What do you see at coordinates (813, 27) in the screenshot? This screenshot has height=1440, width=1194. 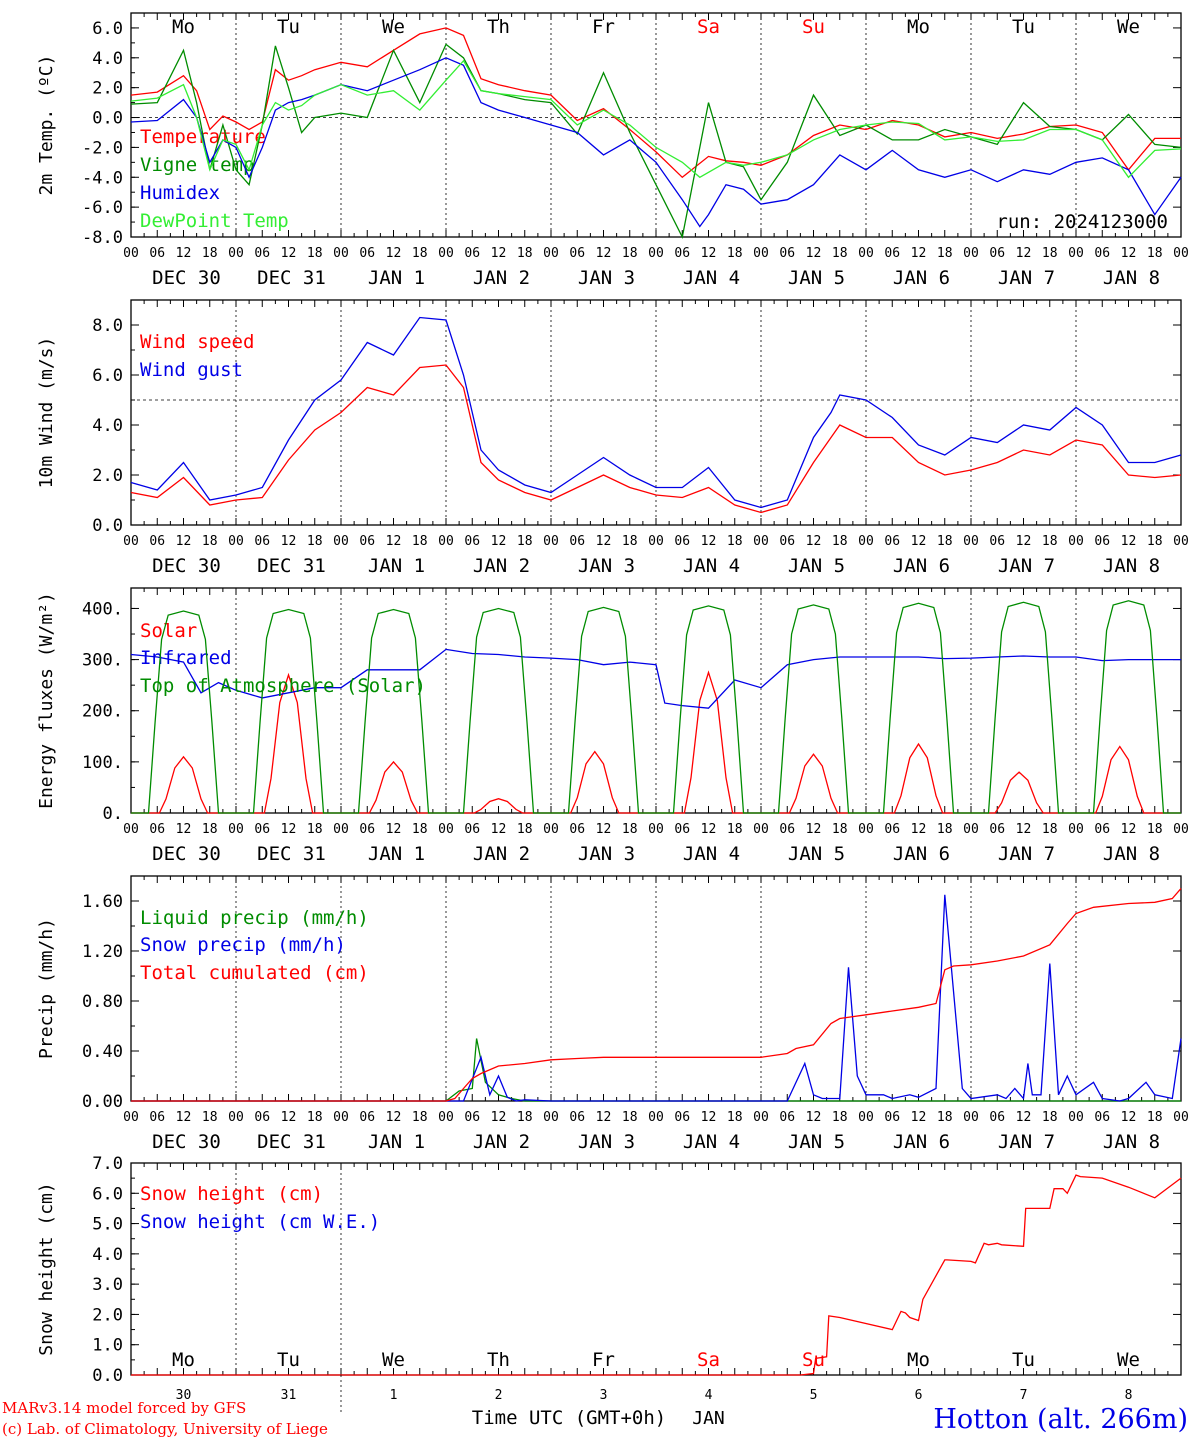 I see `weekday-label: Su` at bounding box center [813, 27].